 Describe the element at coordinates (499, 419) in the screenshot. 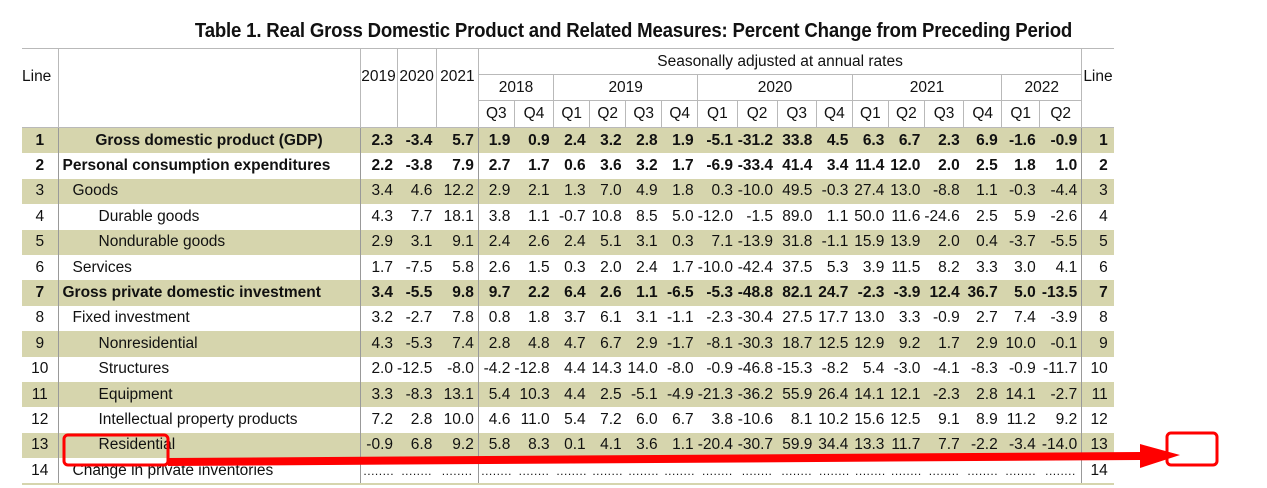

I see `value-cell: 4.6` at that location.